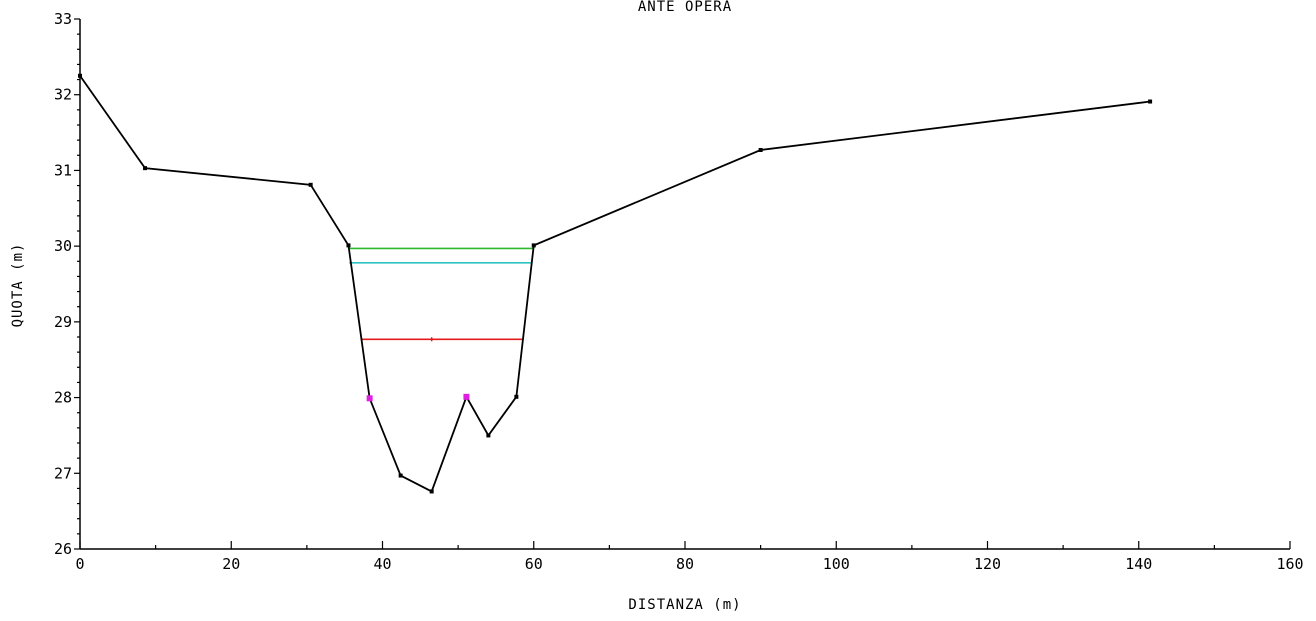  I want to click on water-levels, so click(441, 294).